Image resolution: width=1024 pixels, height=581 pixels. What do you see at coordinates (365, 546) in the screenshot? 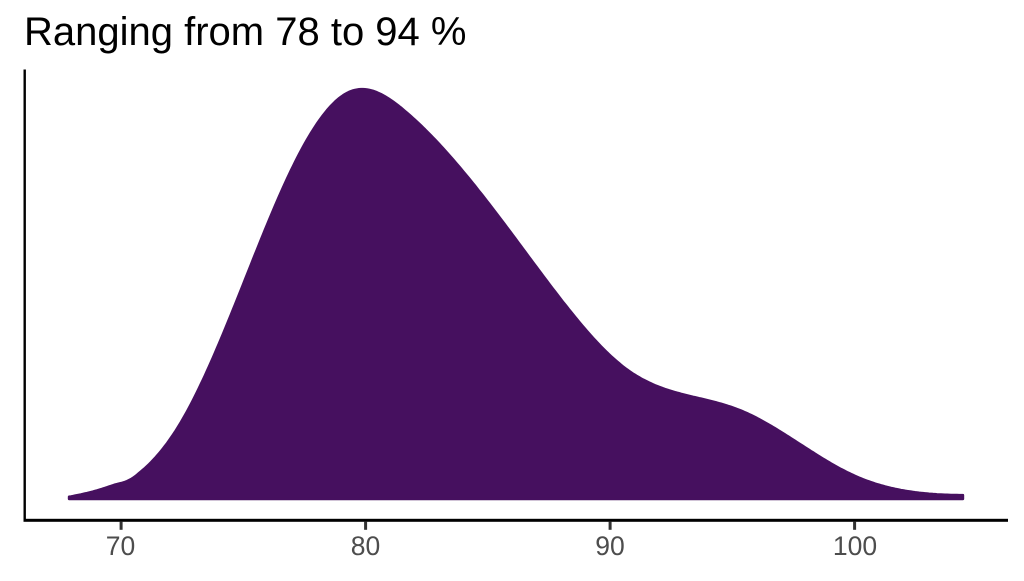
I see `svg-text: 80` at bounding box center [365, 546].